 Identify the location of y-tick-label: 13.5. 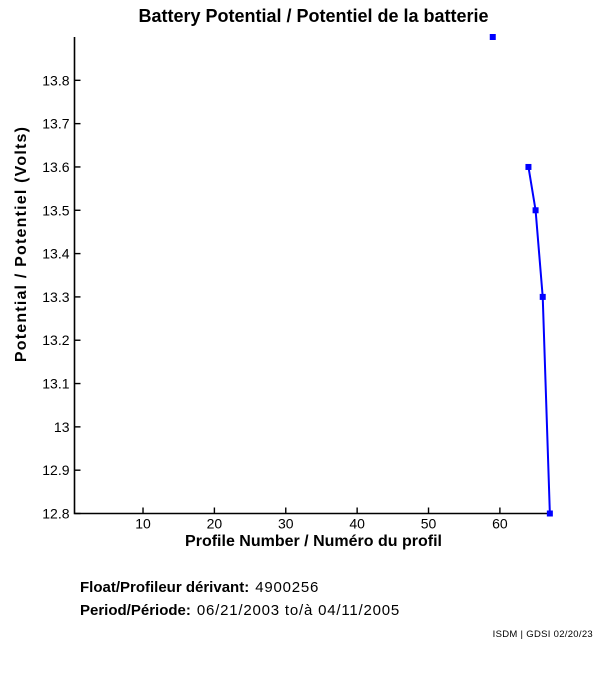
(55, 210).